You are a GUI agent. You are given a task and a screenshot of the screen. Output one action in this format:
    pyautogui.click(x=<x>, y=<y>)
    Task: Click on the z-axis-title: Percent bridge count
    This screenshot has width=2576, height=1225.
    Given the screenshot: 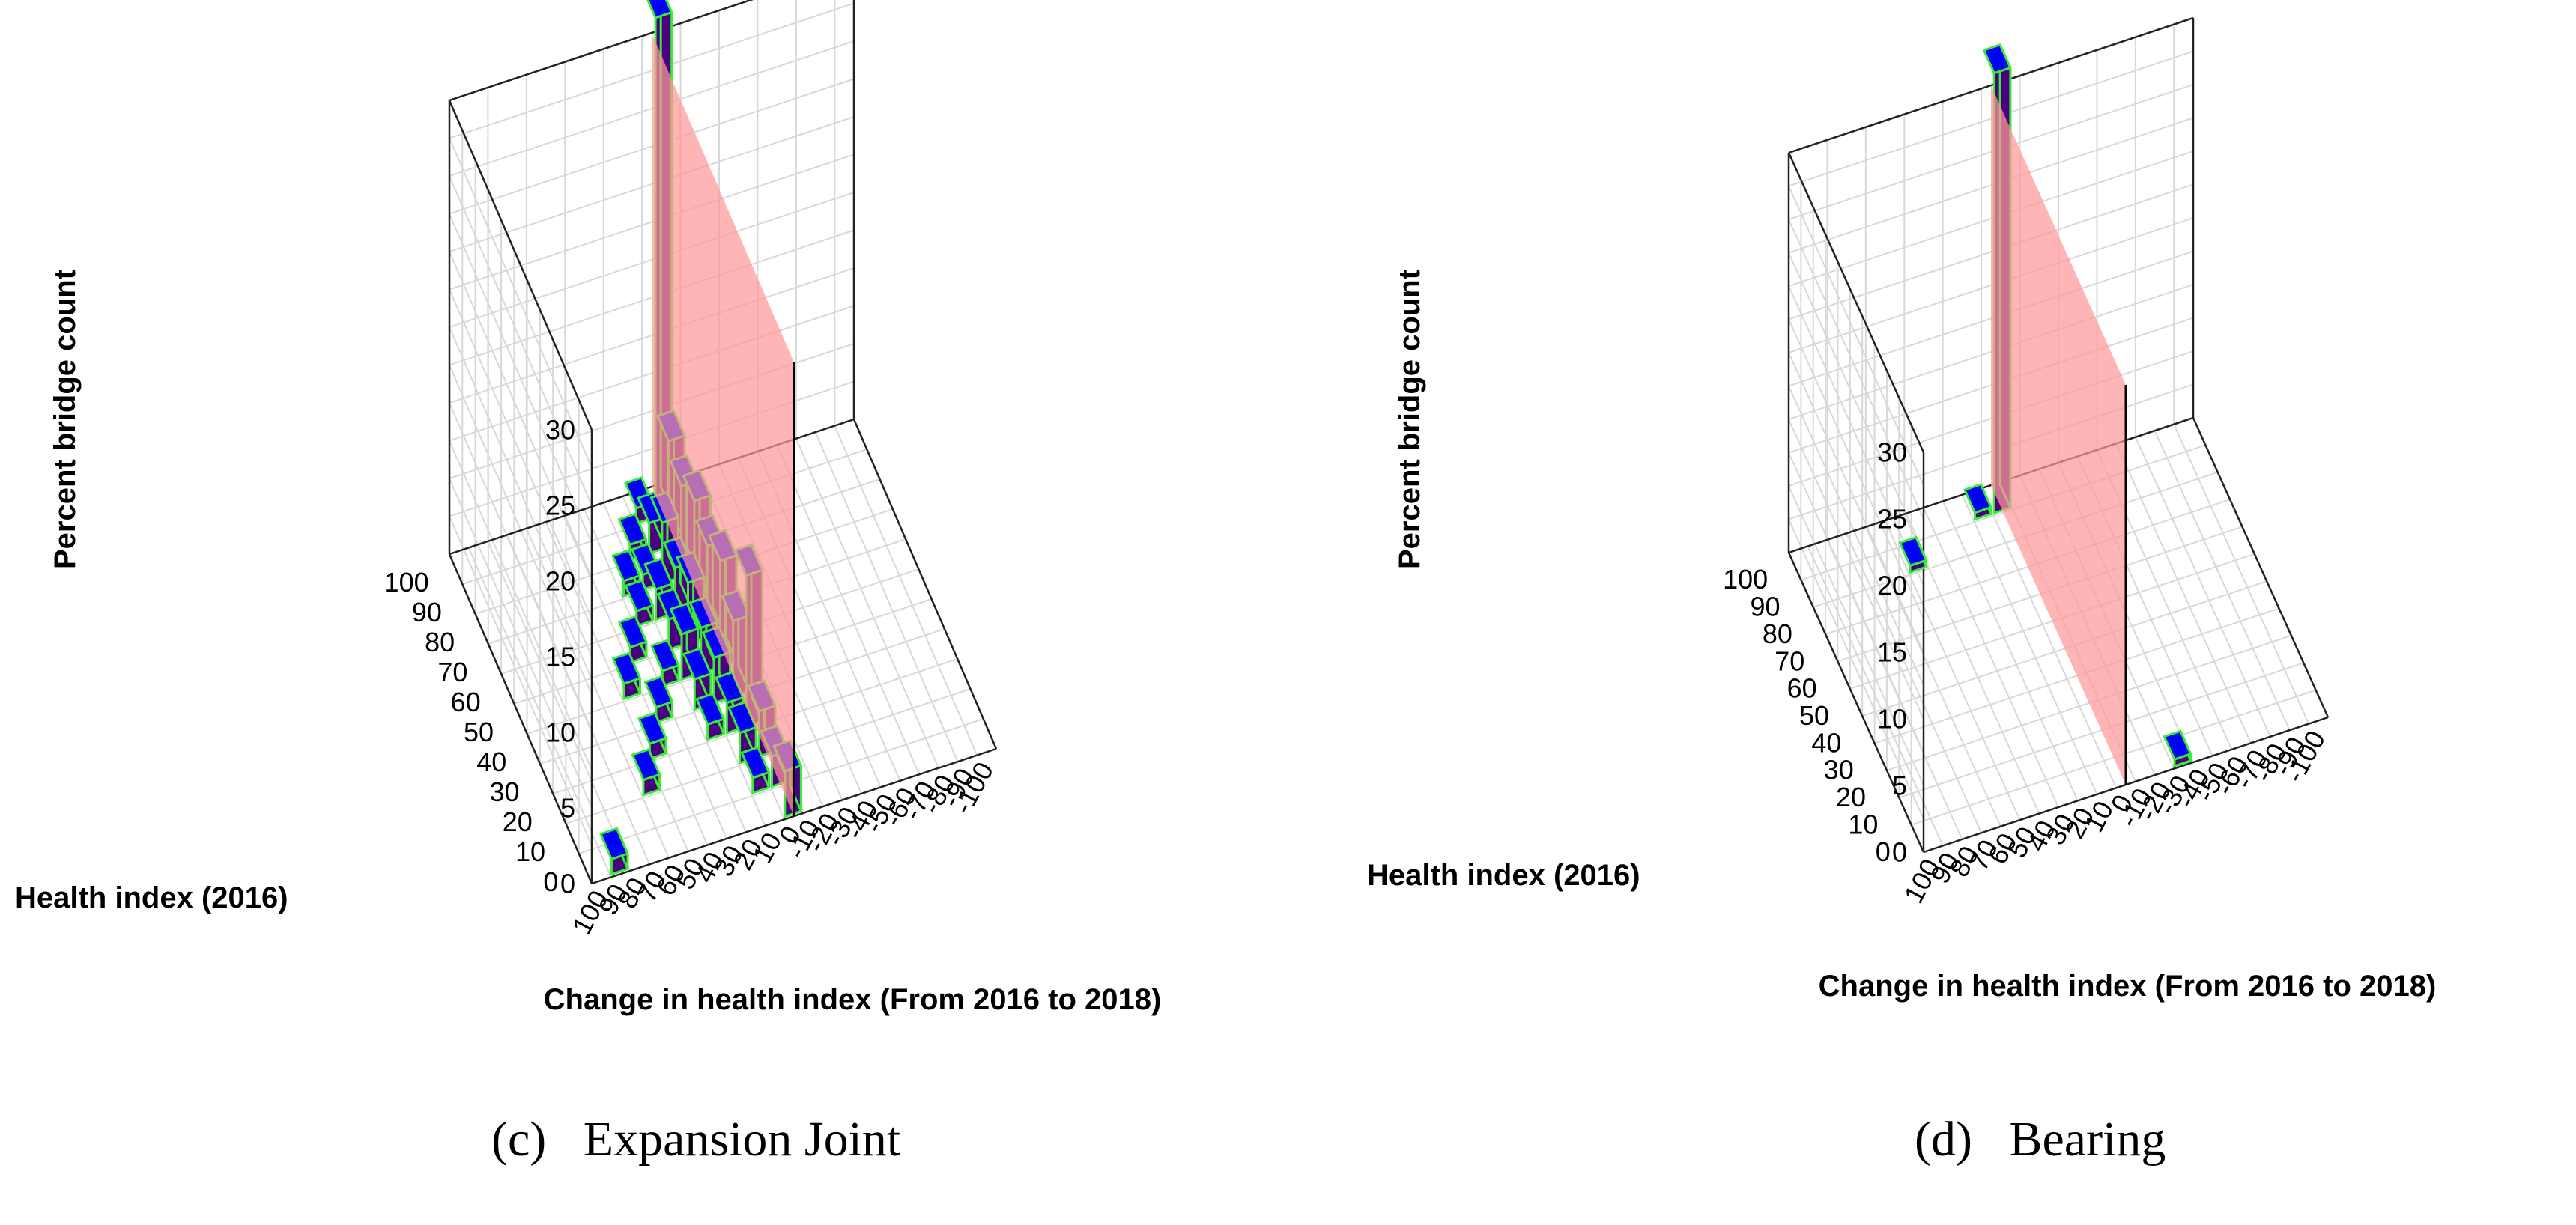 What is the action you would take?
    pyautogui.click(x=1409, y=419)
    